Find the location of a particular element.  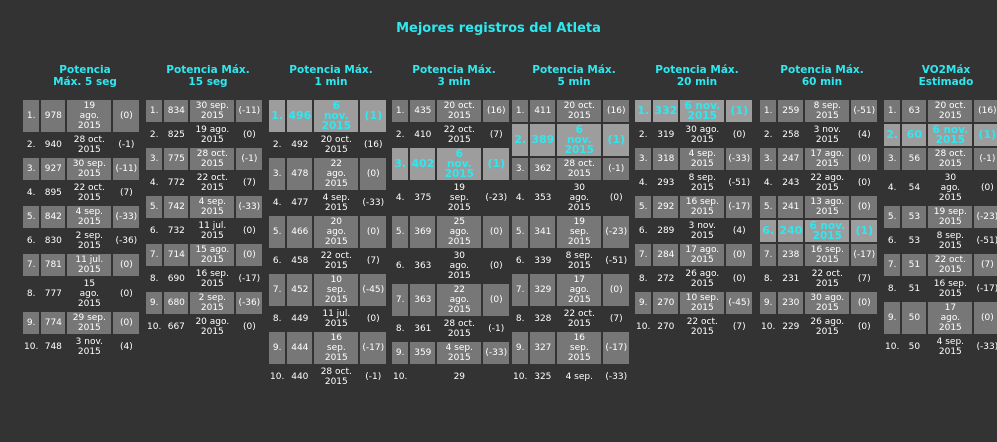

record-date-line: 22 oct. is located at coordinates (950, 260).